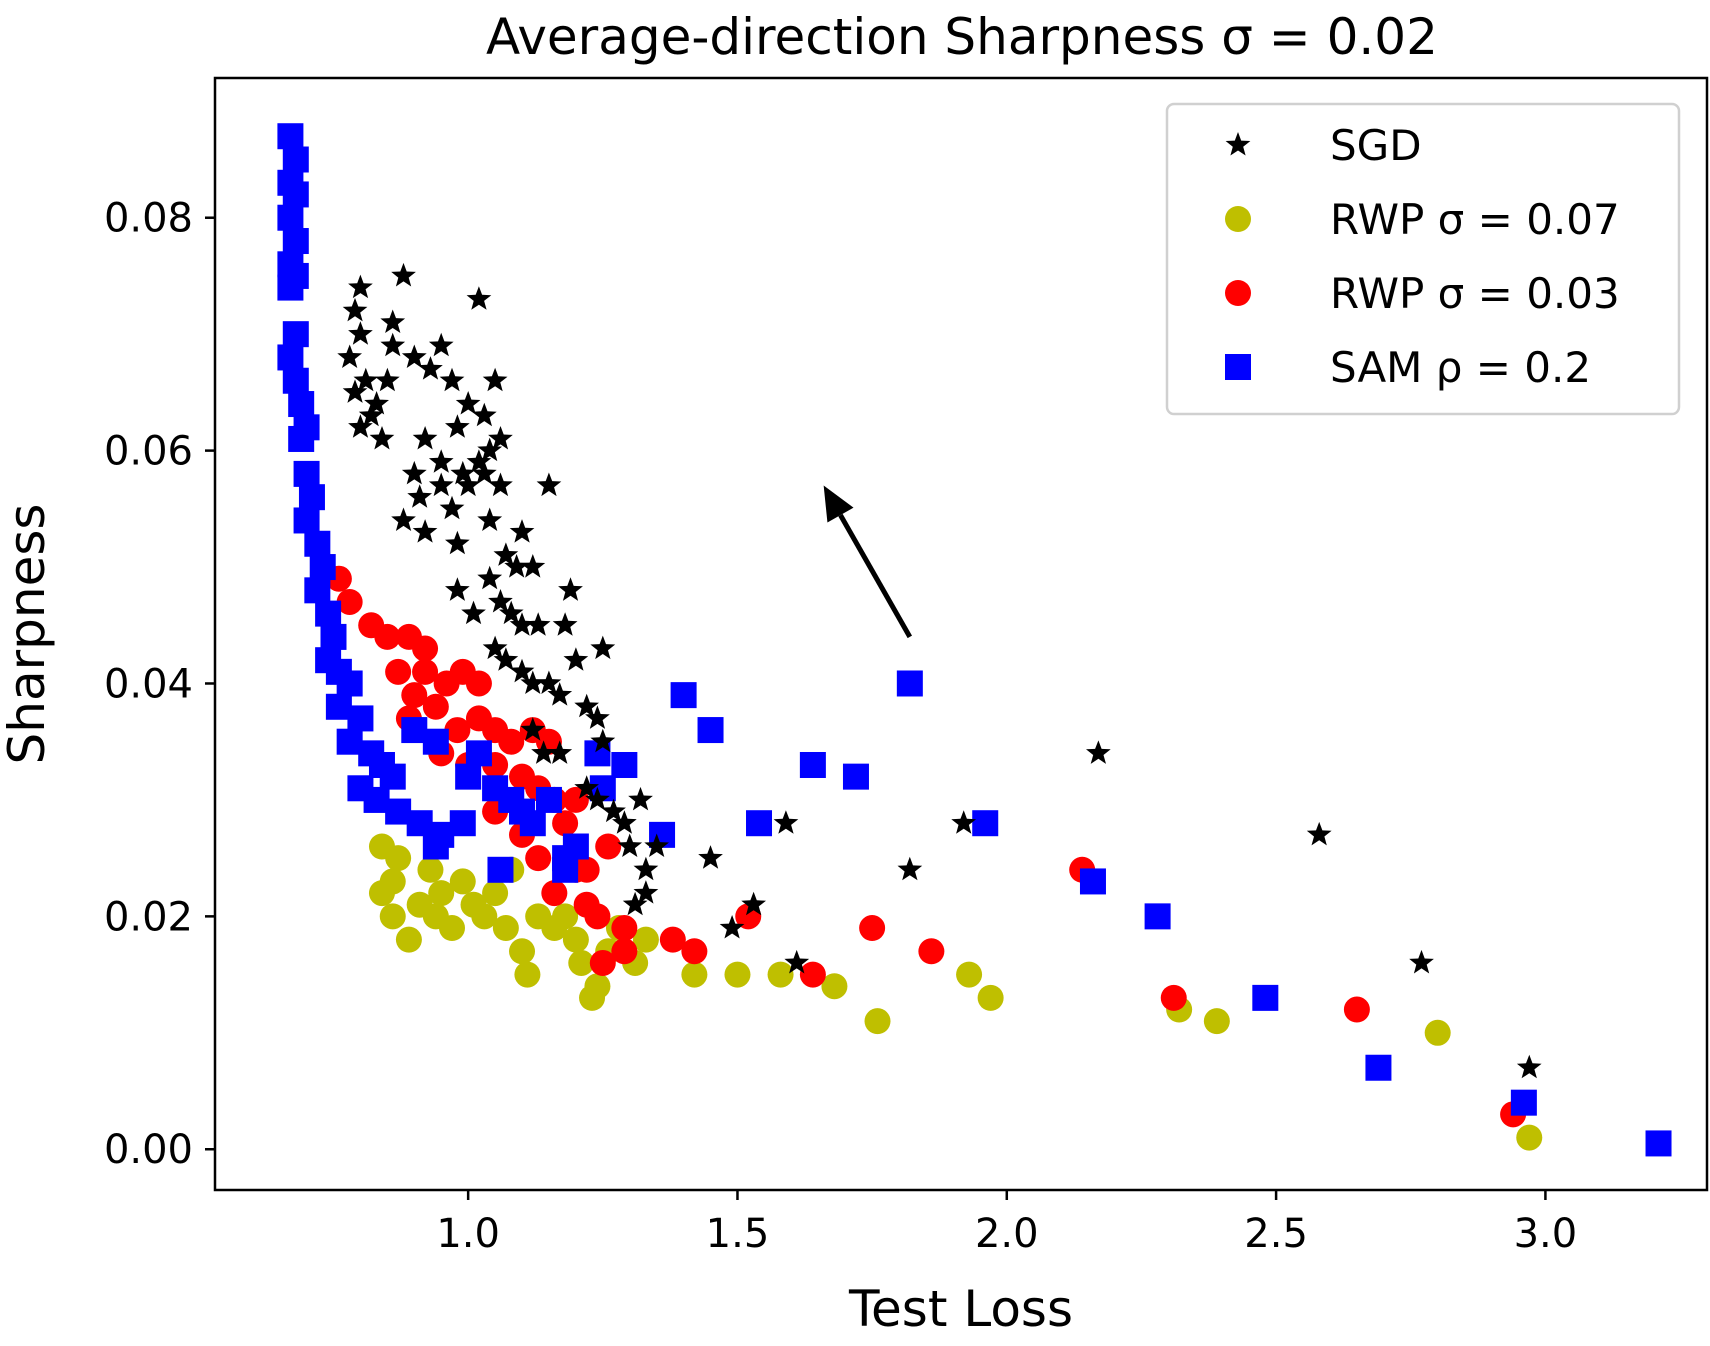 Image resolution: width=1710 pixels, height=1346 pixels. Describe the element at coordinates (1006, 1223) in the screenshot. I see `x-axis-ticks: 1.0 1.5 2.0 2.5 3.0` at that location.